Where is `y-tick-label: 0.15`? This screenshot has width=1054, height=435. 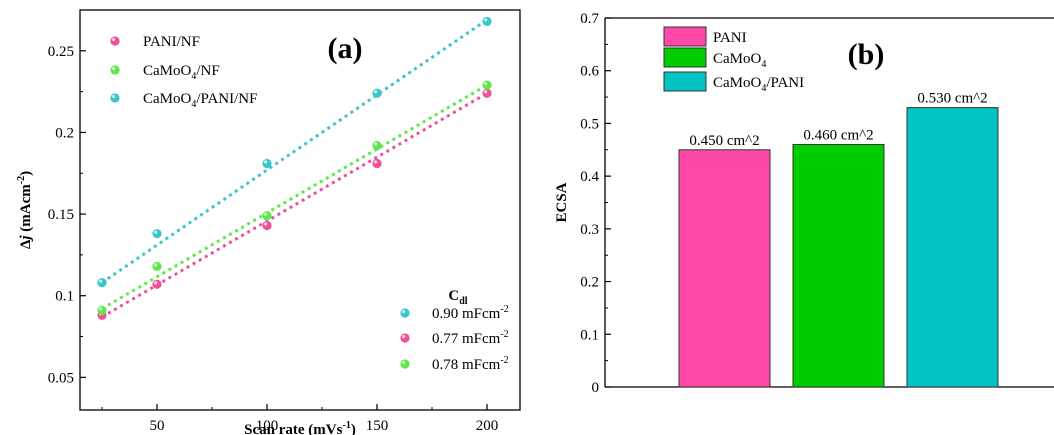 y-tick-label: 0.15 is located at coordinates (61, 215).